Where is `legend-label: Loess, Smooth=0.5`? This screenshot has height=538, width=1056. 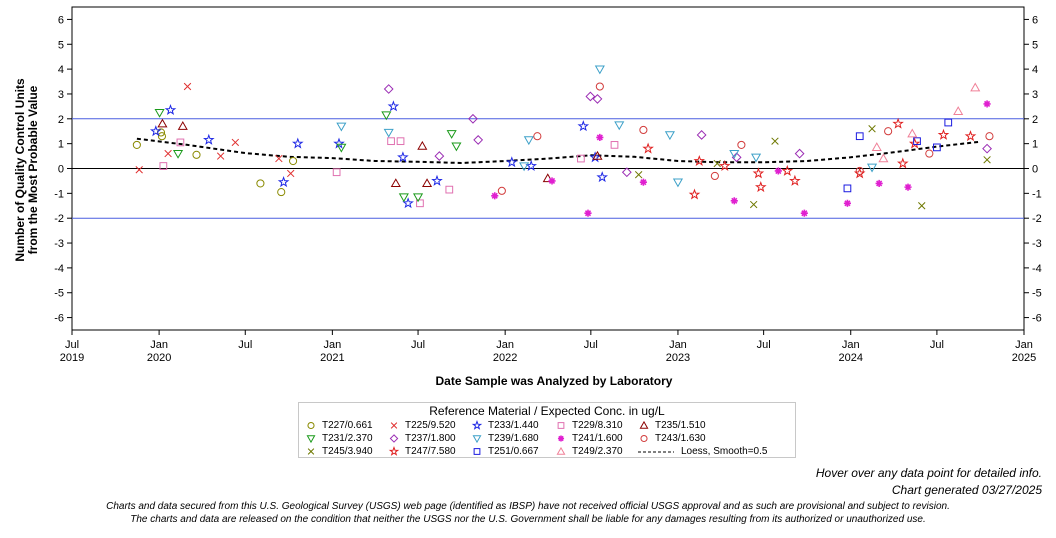 legend-label: Loess, Smooth=0.5 is located at coordinates (724, 451).